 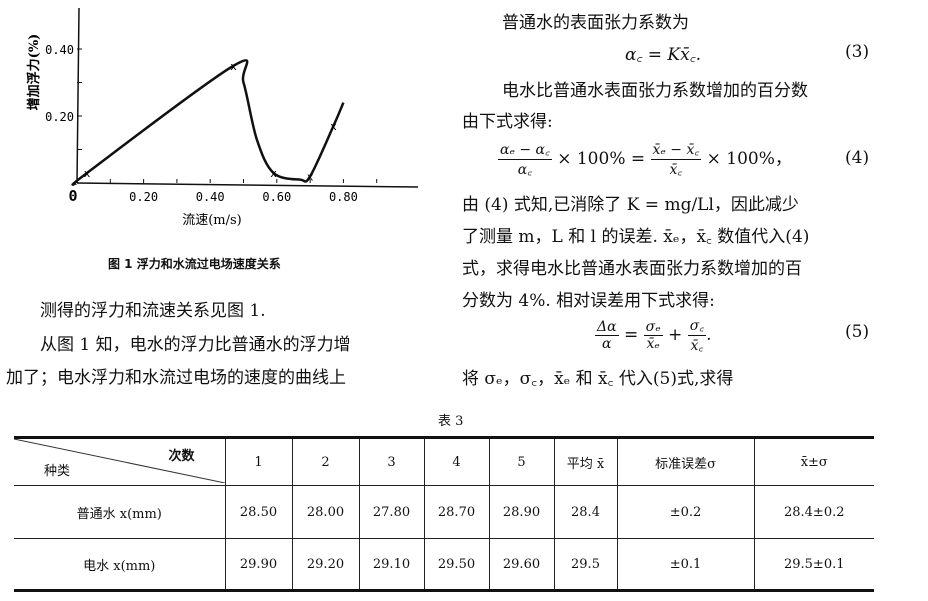 What do you see at coordinates (585, 461) in the screenshot?
I see `column-header: 平均 x̄` at bounding box center [585, 461].